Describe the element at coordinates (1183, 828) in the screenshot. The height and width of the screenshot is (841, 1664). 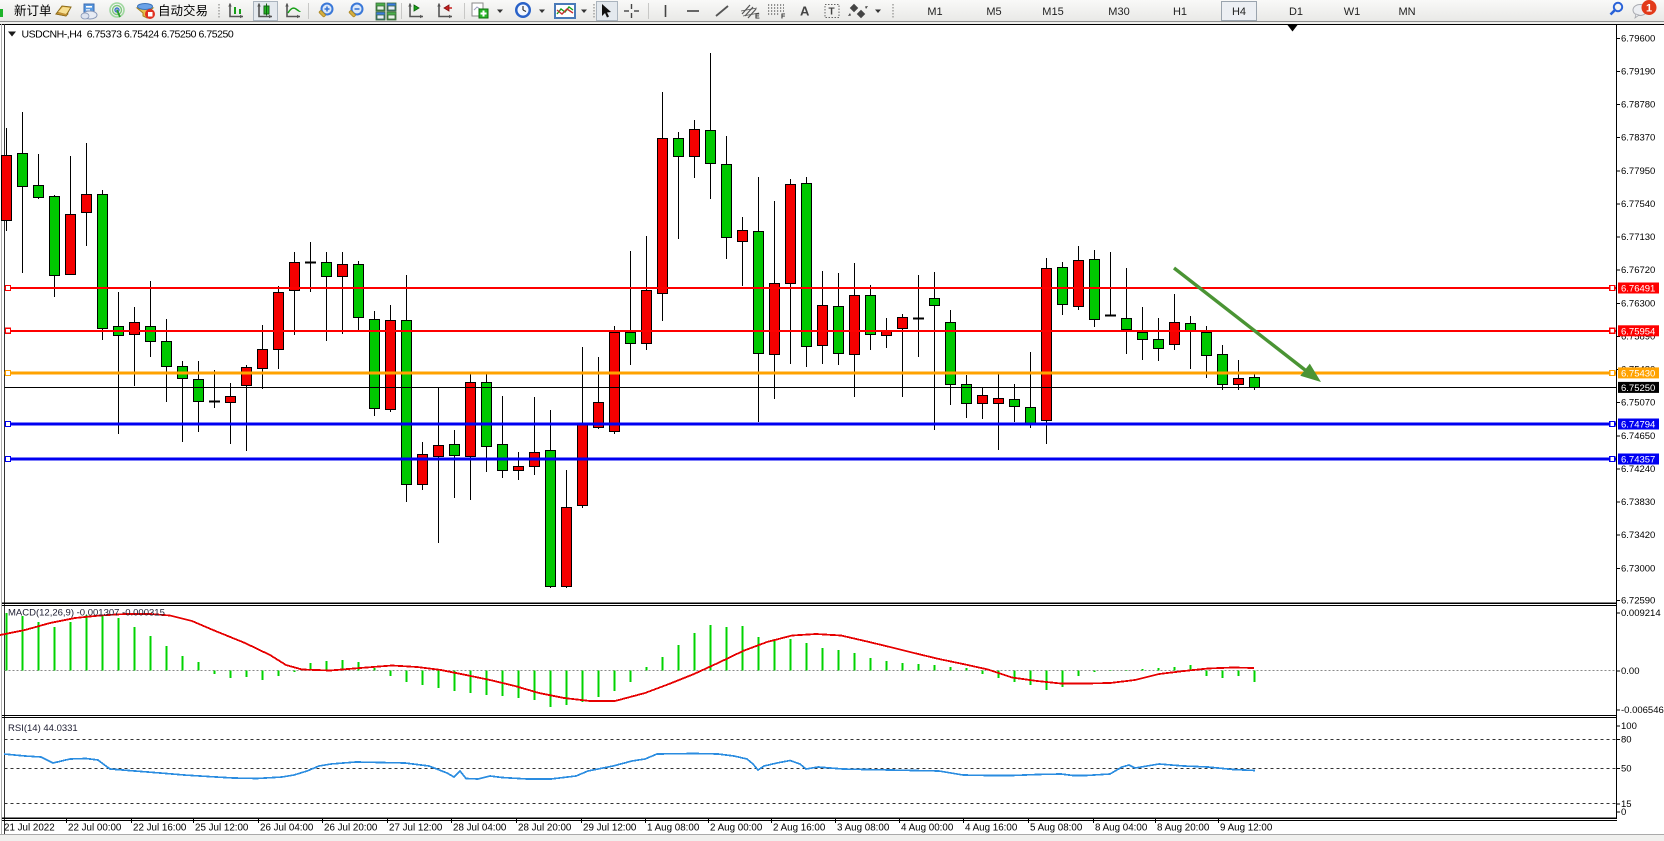
I see `svg-text: 8 Aug 20:00` at that location.